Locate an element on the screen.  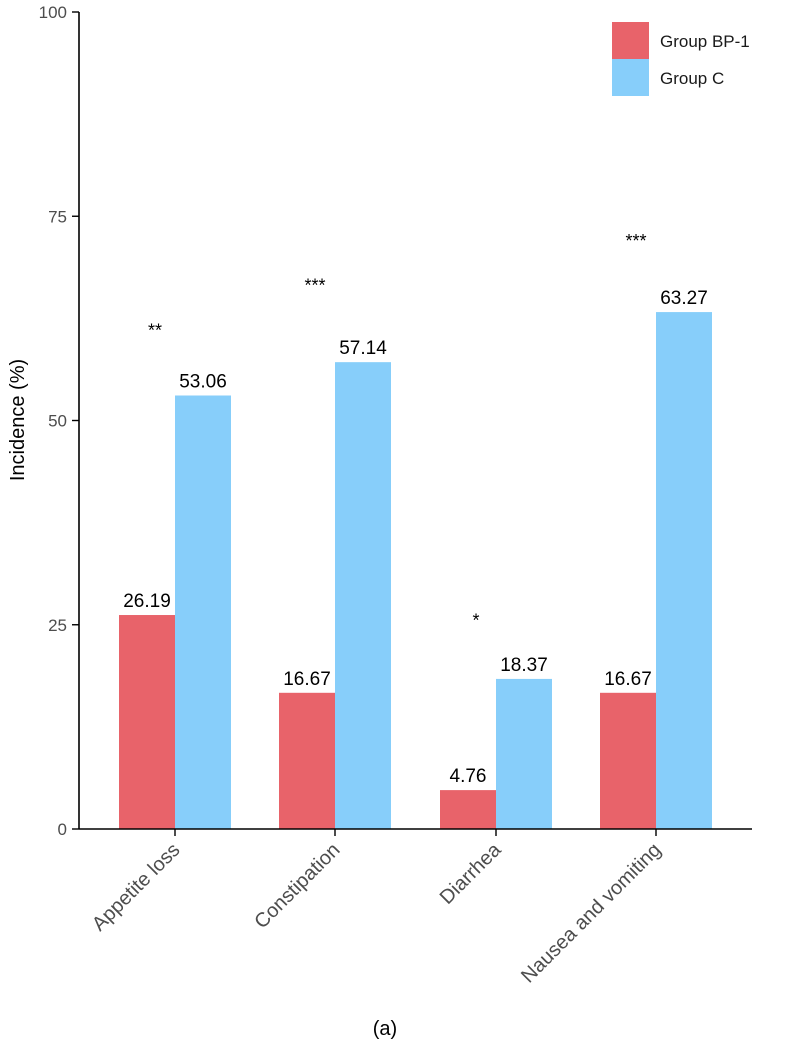
significance-marker: ** is located at coordinates (155, 331).